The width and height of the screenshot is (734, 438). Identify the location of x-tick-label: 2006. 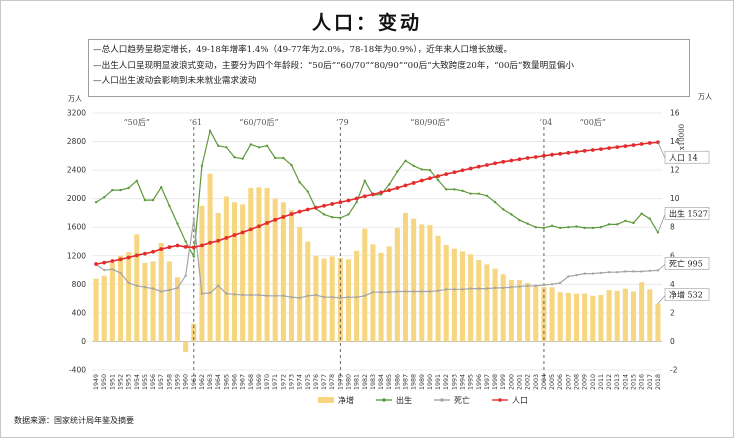
(560, 382).